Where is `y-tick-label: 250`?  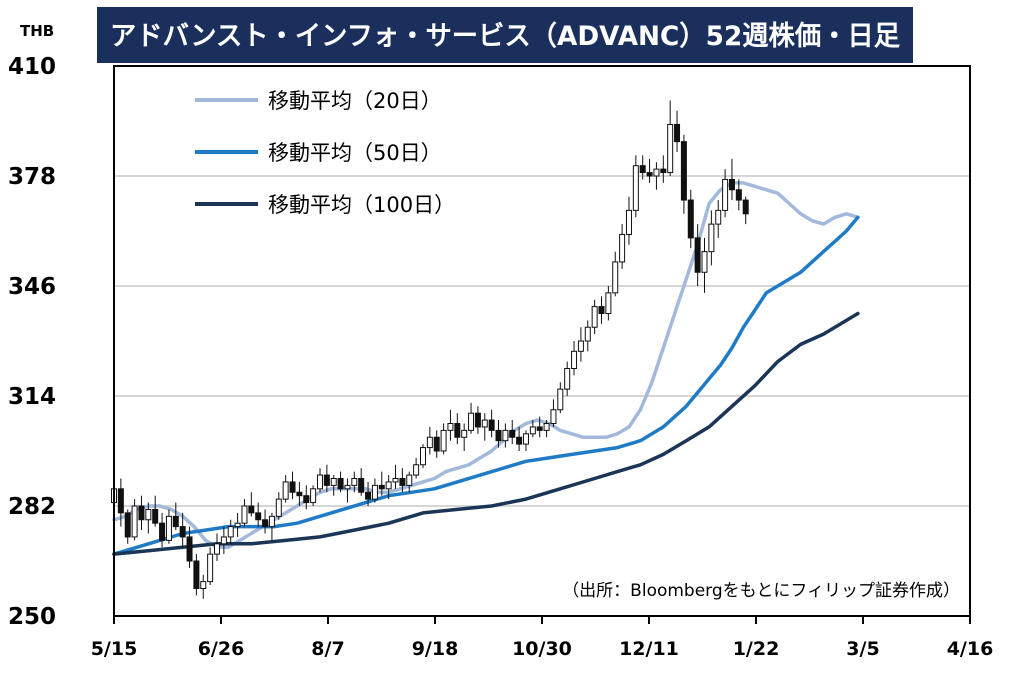
y-tick-label: 250 is located at coordinates (32, 617).